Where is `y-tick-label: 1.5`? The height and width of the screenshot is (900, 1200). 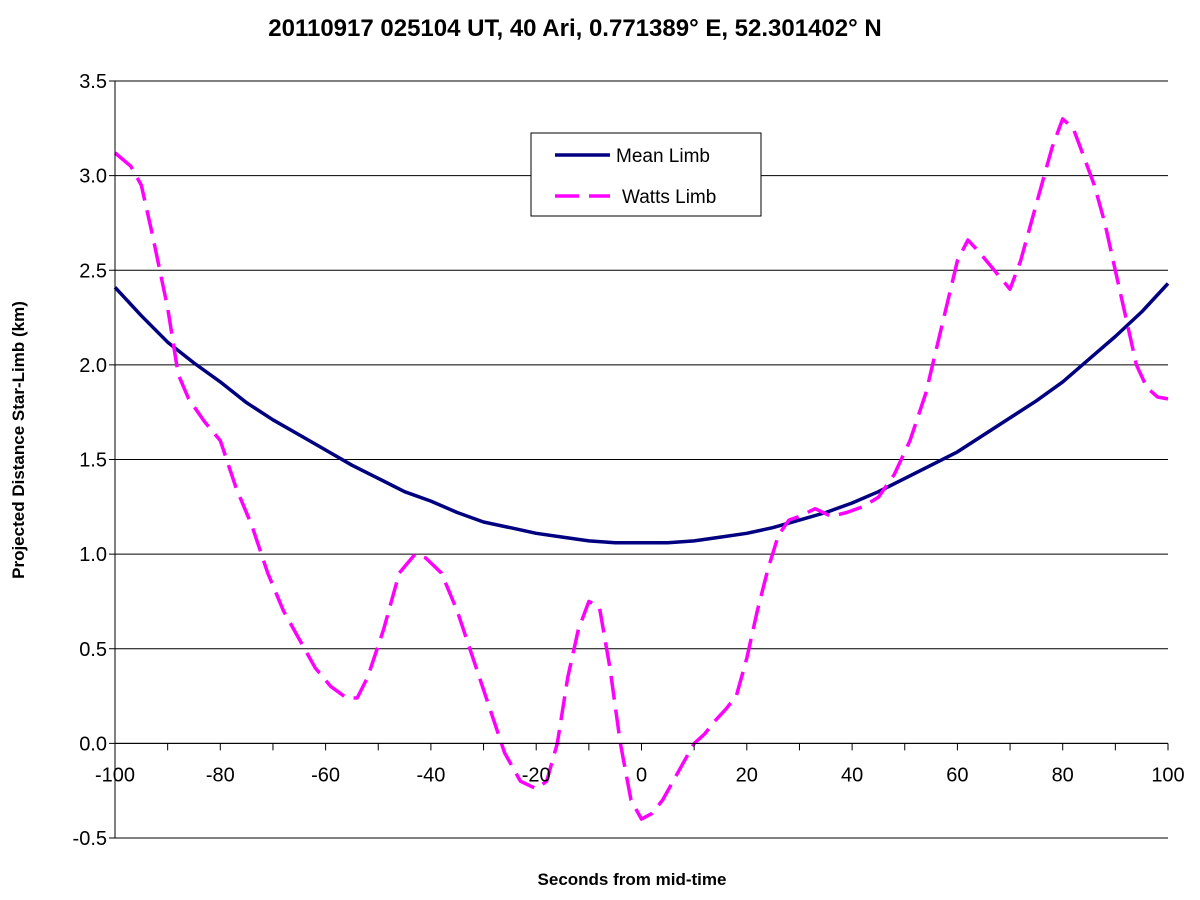
y-tick-label: 1.5 is located at coordinates (93, 461).